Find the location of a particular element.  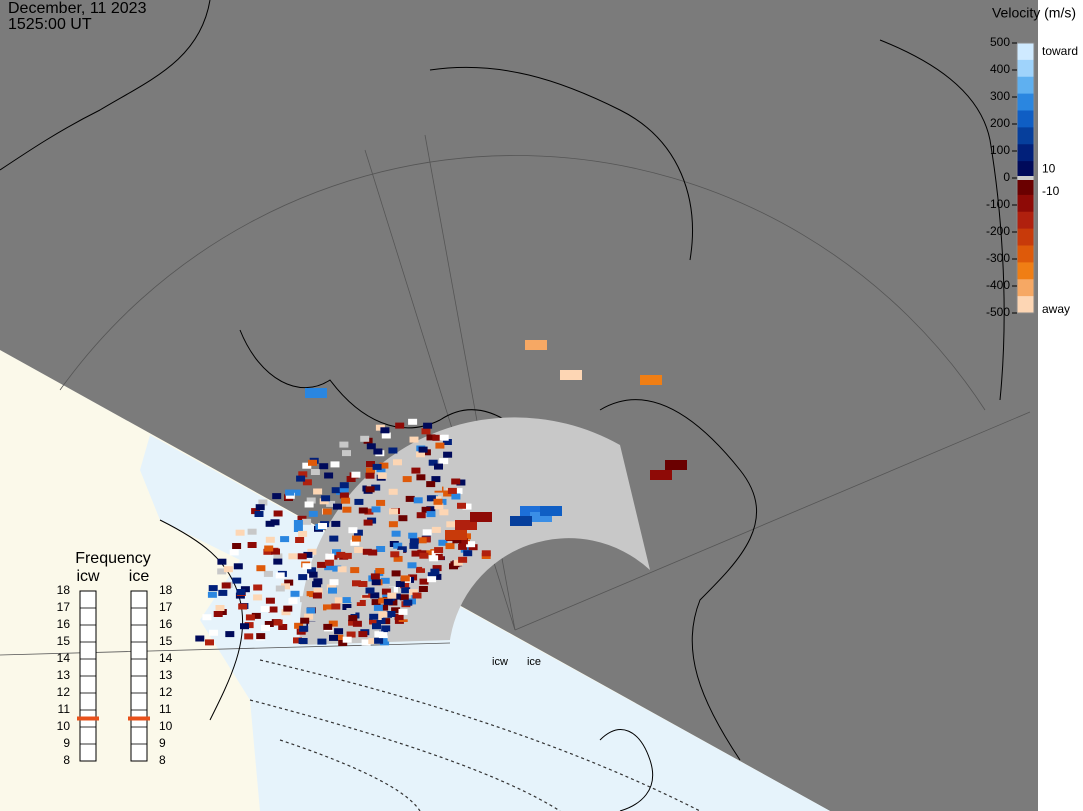

frequency-tick-label: 13 is located at coordinates (64, 675).